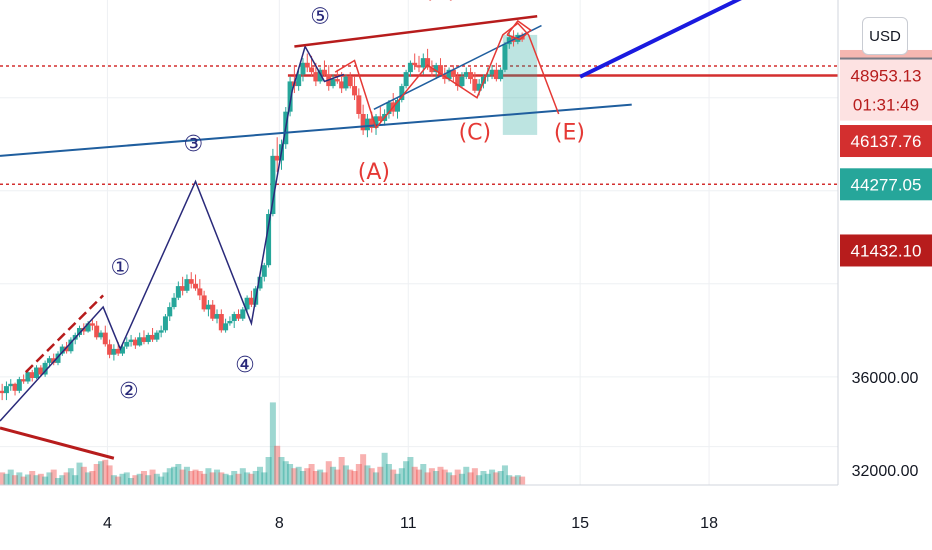  I want to click on volume-bars, so click(263, 443).